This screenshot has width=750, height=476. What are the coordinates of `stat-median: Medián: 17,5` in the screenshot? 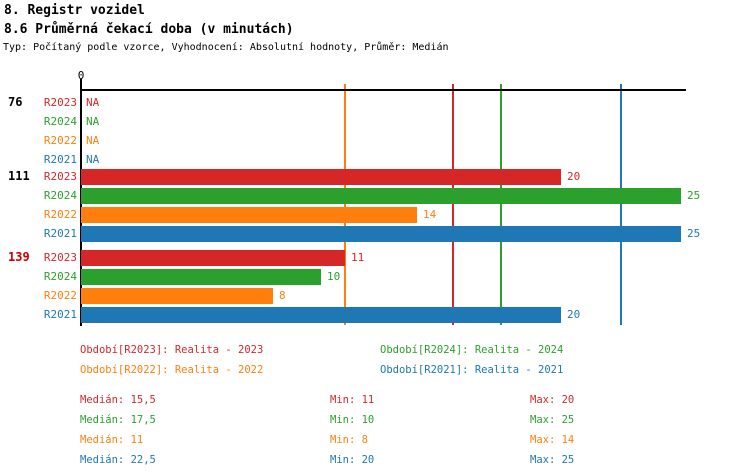 It's located at (118, 420).